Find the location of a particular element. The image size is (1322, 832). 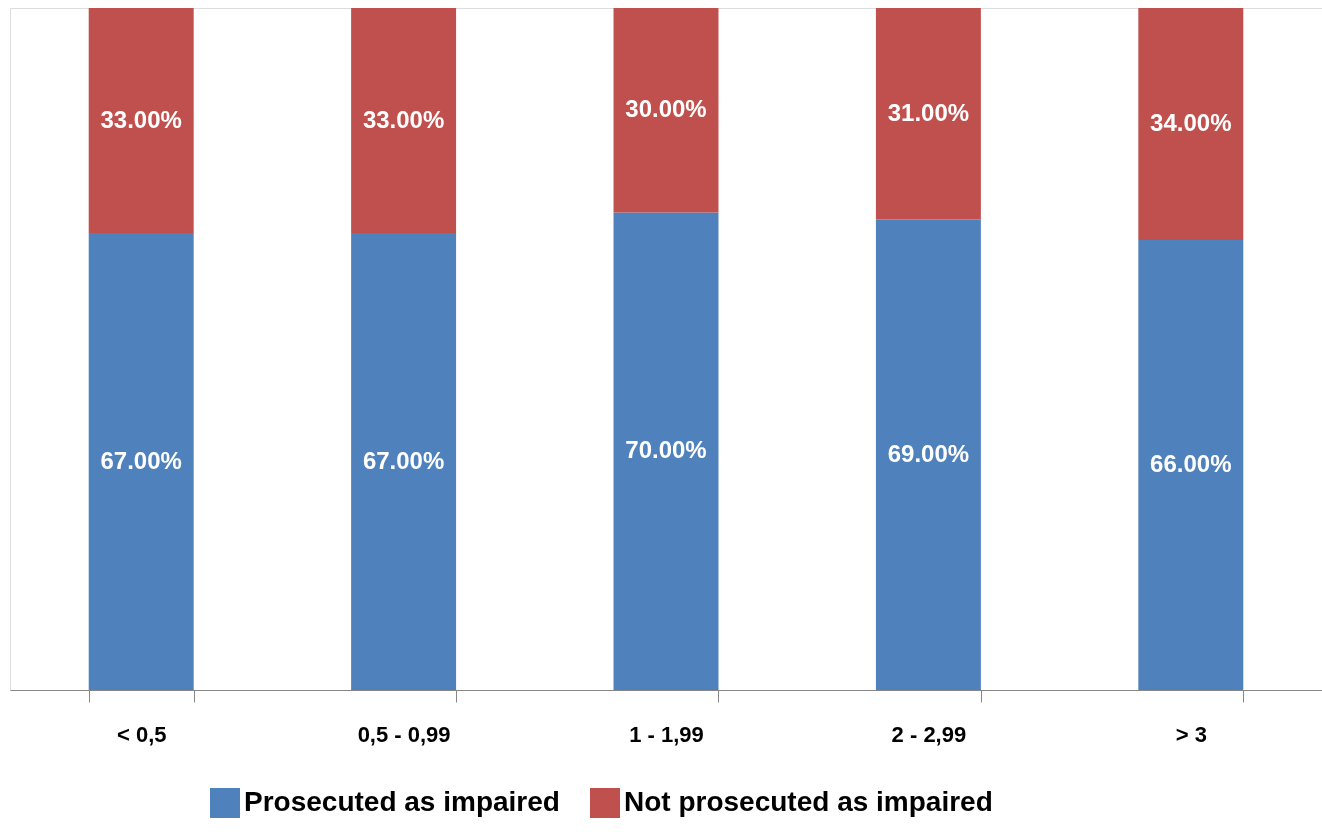

x-tick-label: 2 - 2,99 is located at coordinates (929, 734).